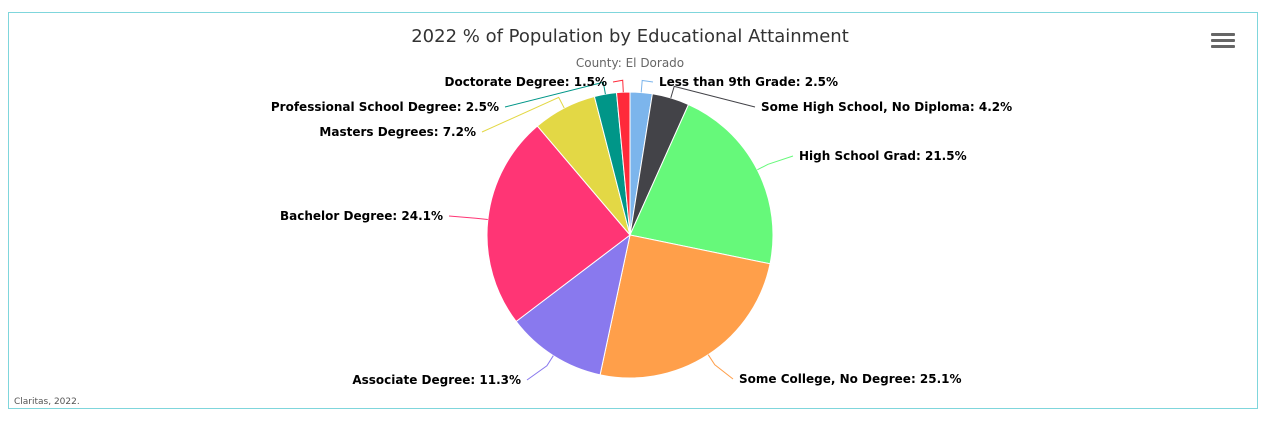 This screenshot has height=428, width=1268. I want to click on slice-data-label: High School Grad: 21.5%, so click(883, 156).